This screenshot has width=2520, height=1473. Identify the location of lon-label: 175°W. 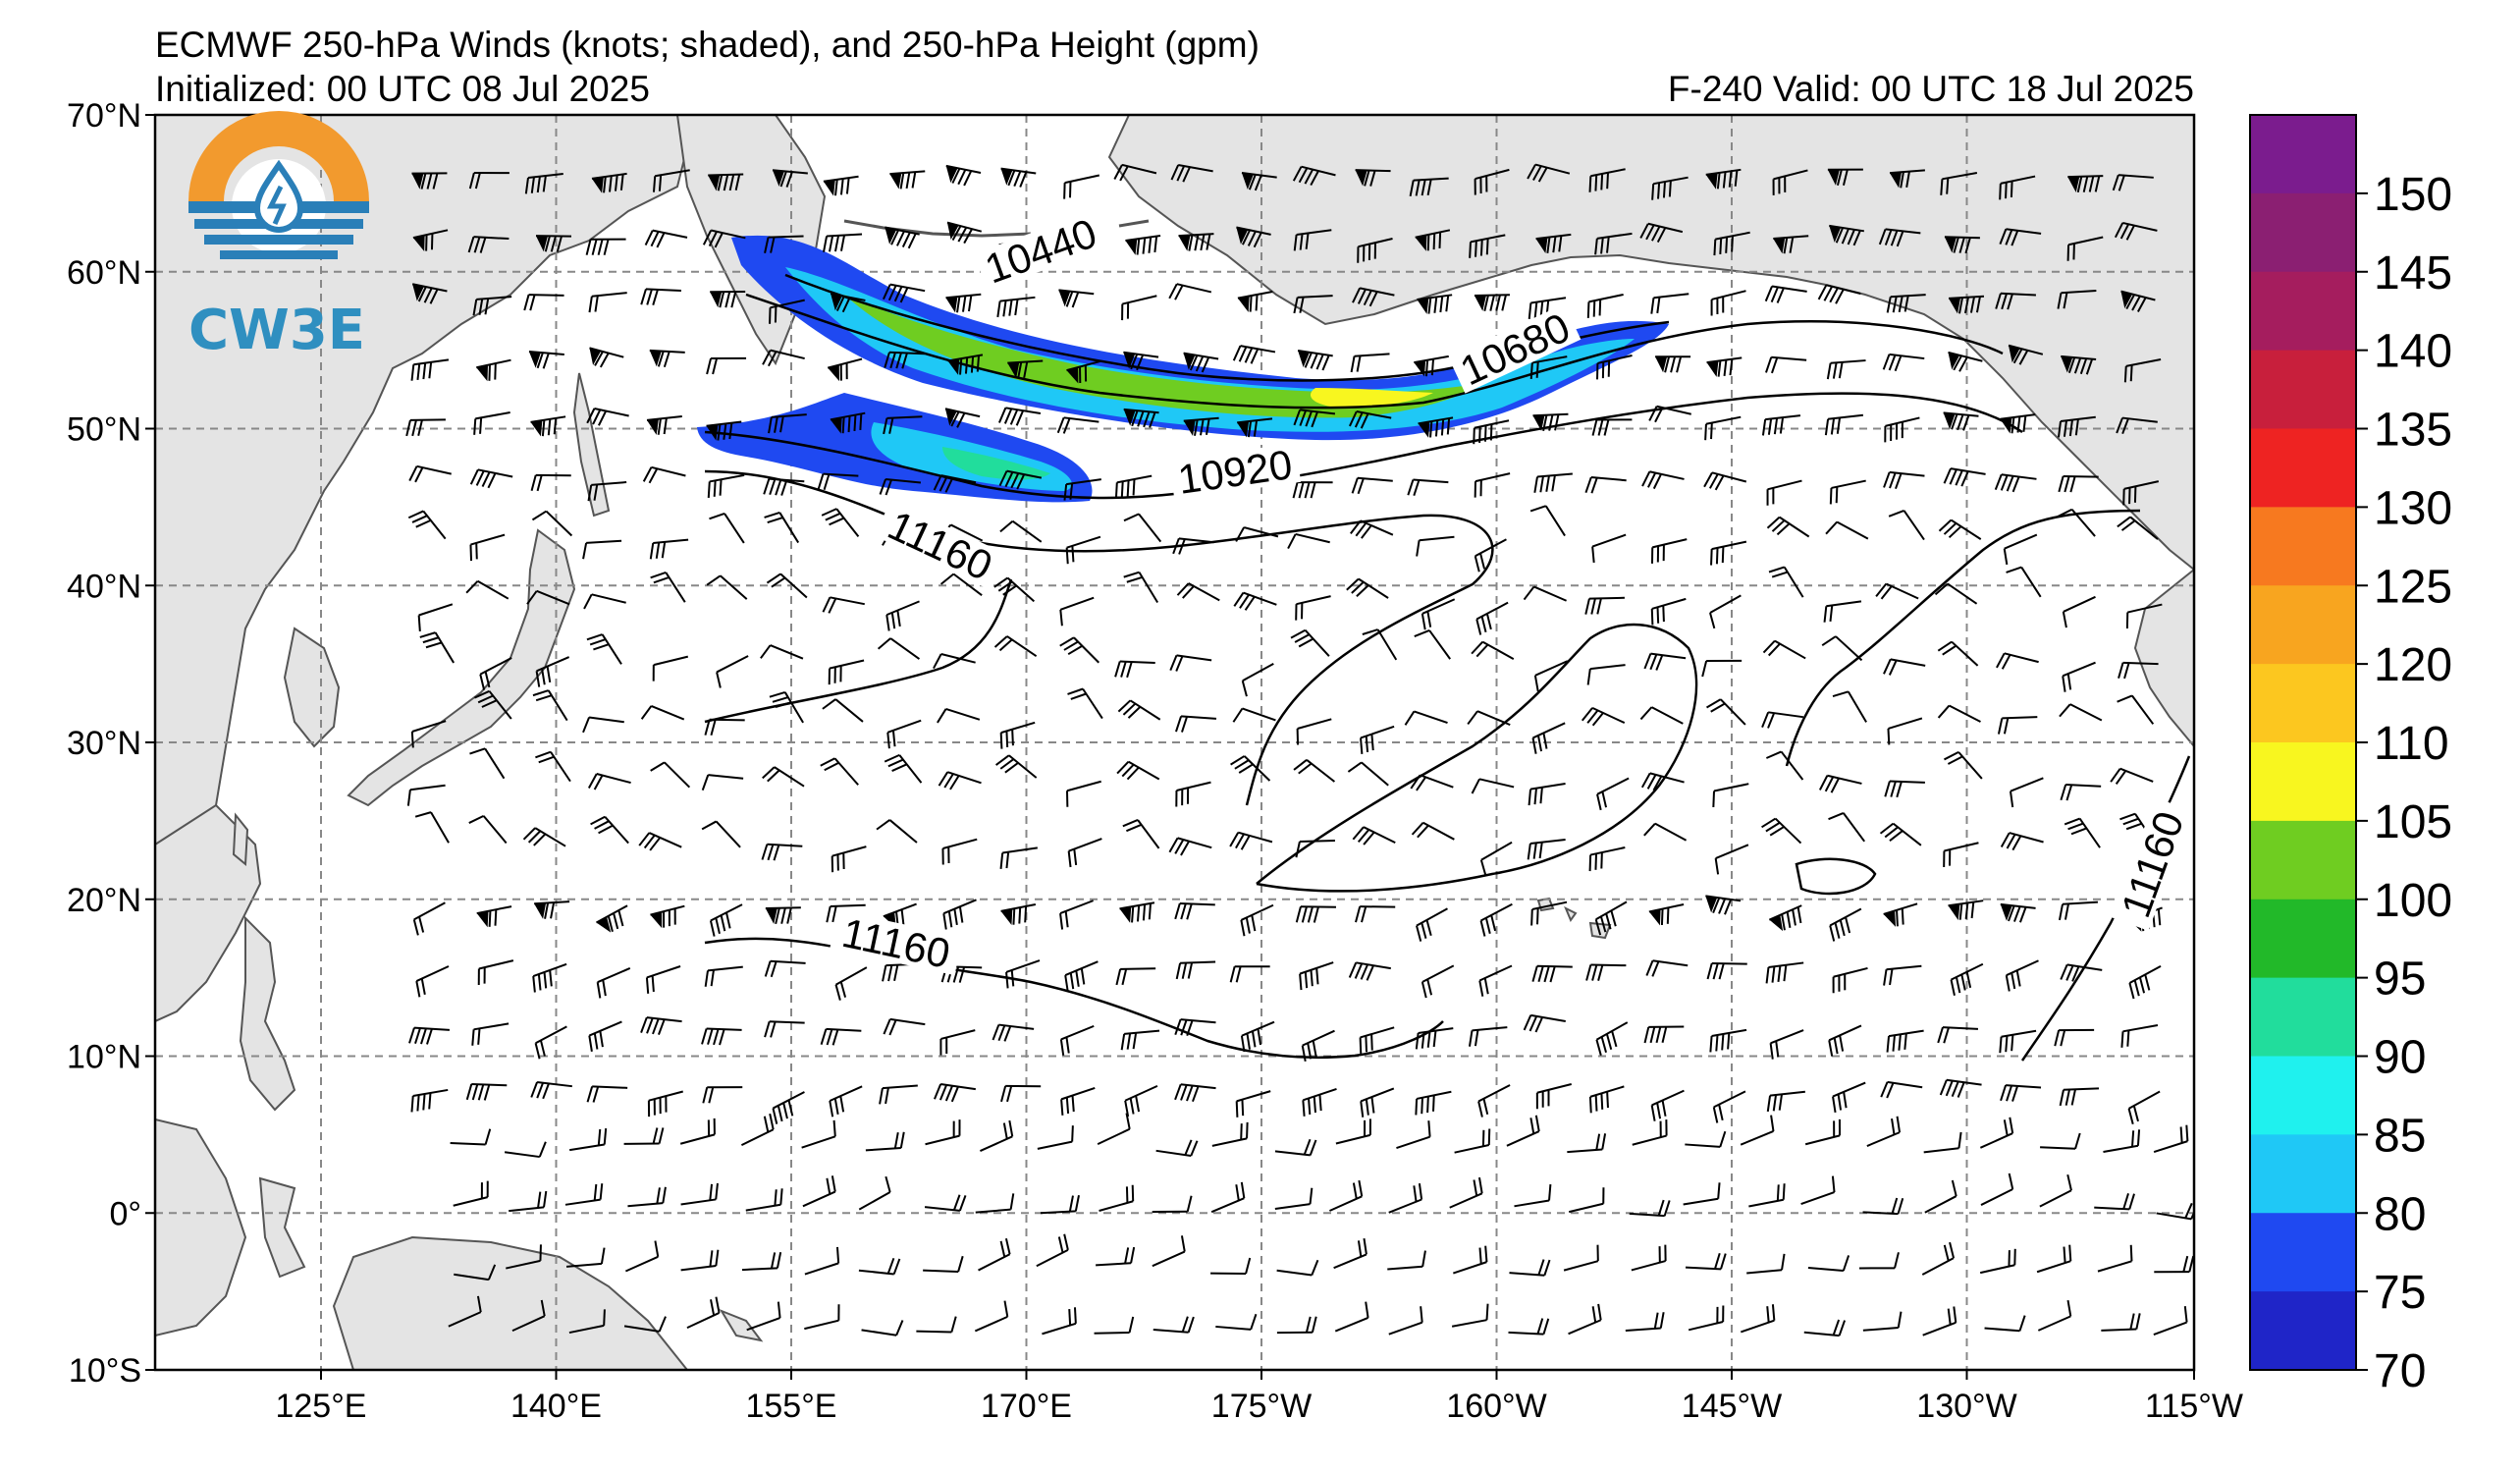
(1261, 1406).